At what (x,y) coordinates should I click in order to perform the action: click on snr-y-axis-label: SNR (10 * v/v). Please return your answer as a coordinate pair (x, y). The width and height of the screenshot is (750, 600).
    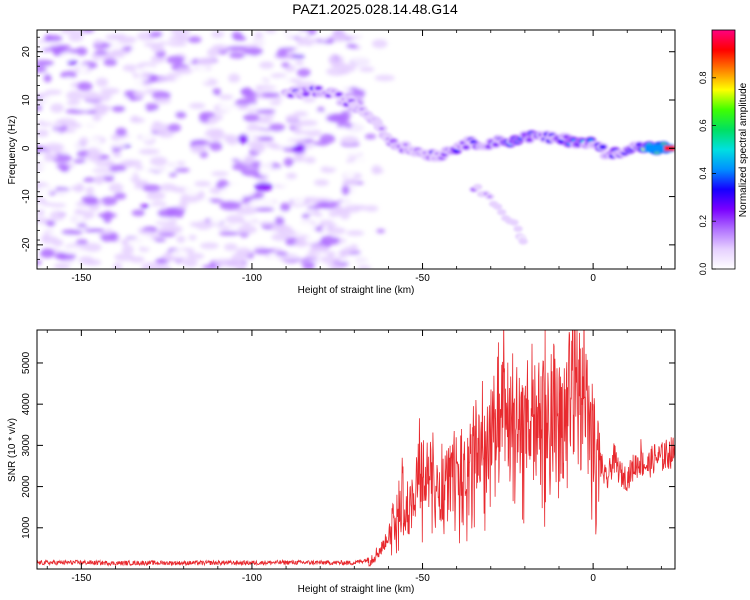
    Looking at the image, I should click on (12, 450).